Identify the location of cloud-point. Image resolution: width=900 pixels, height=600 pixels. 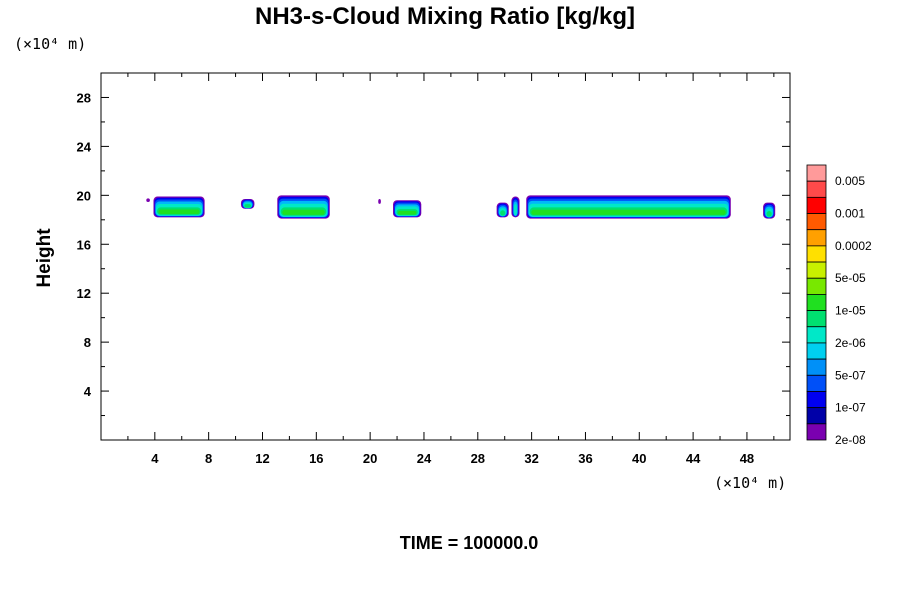
(148, 200).